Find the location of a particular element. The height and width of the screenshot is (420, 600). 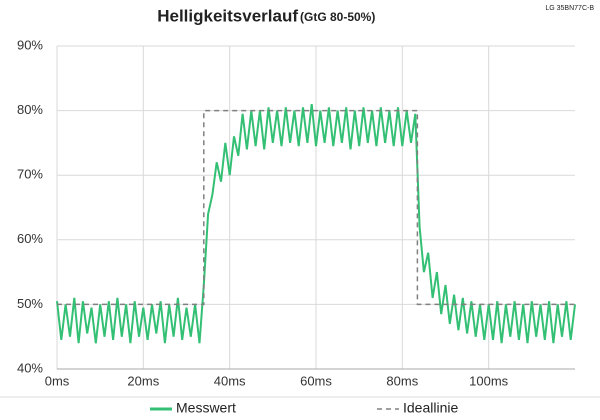

legend-label: Messwert is located at coordinates (206, 408).